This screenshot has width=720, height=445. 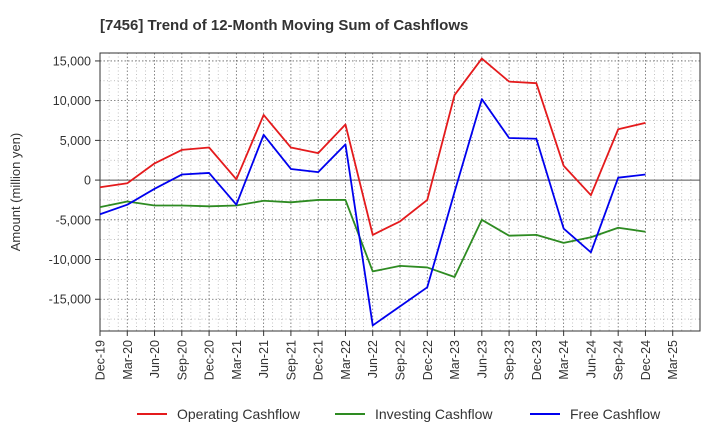 What do you see at coordinates (428, 360) in the screenshot?
I see `x-tick-label: Dec-22` at bounding box center [428, 360].